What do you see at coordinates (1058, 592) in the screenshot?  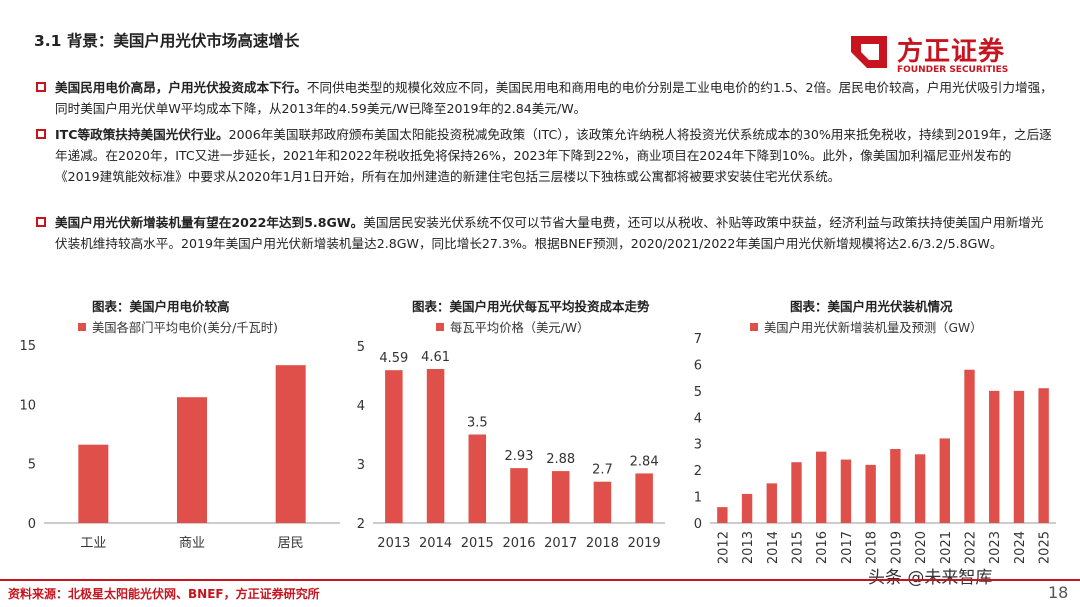 I see `page-number: 18` at bounding box center [1058, 592].